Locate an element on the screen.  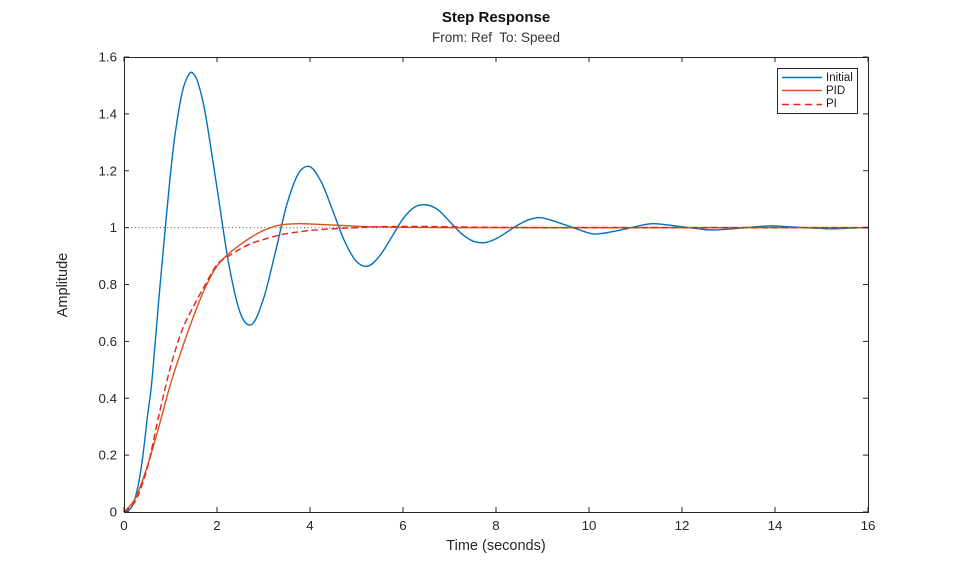
y-tick-label: 0.8 is located at coordinates (108, 284).